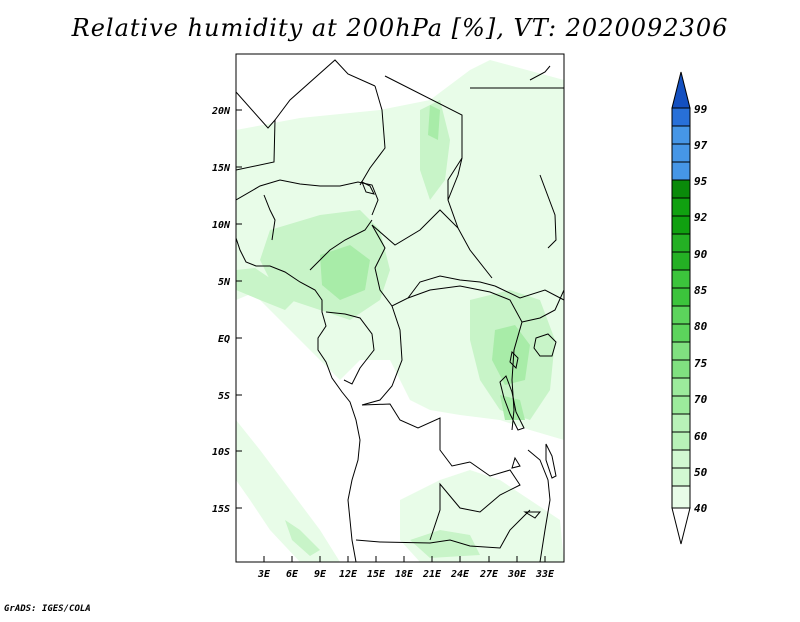 The width and height of the screenshot is (800, 622). I want to click on lon-label: 21E, so click(432, 574).